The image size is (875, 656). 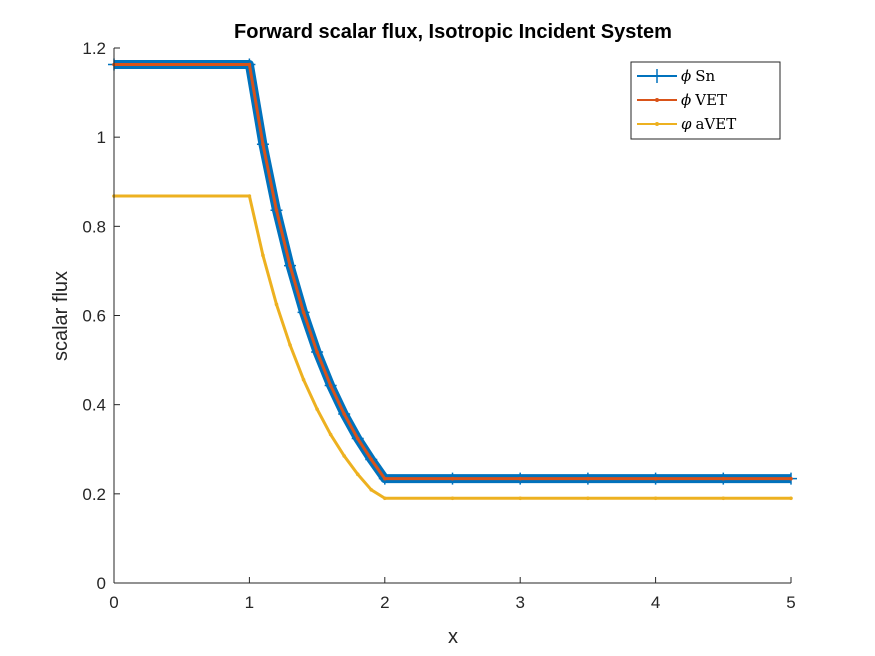 I want to click on legend-entry-3: φ aVET, so click(x=686, y=124).